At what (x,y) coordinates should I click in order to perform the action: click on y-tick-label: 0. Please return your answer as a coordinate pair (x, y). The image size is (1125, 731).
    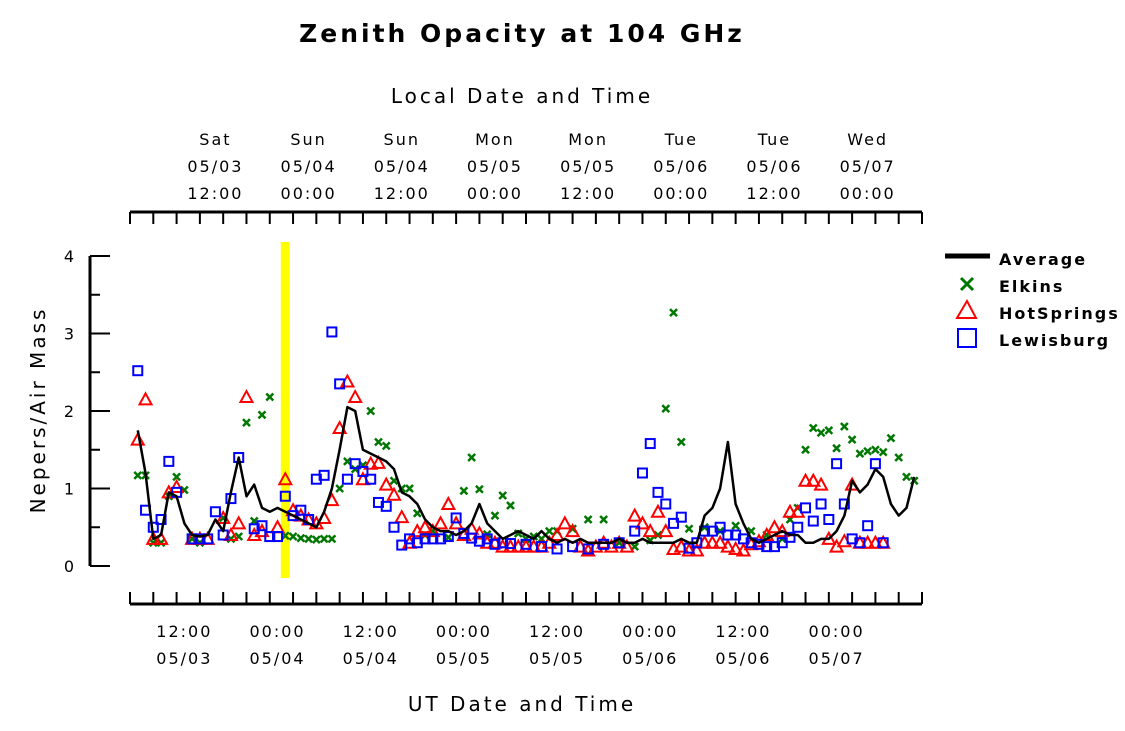
    Looking at the image, I should click on (70, 566).